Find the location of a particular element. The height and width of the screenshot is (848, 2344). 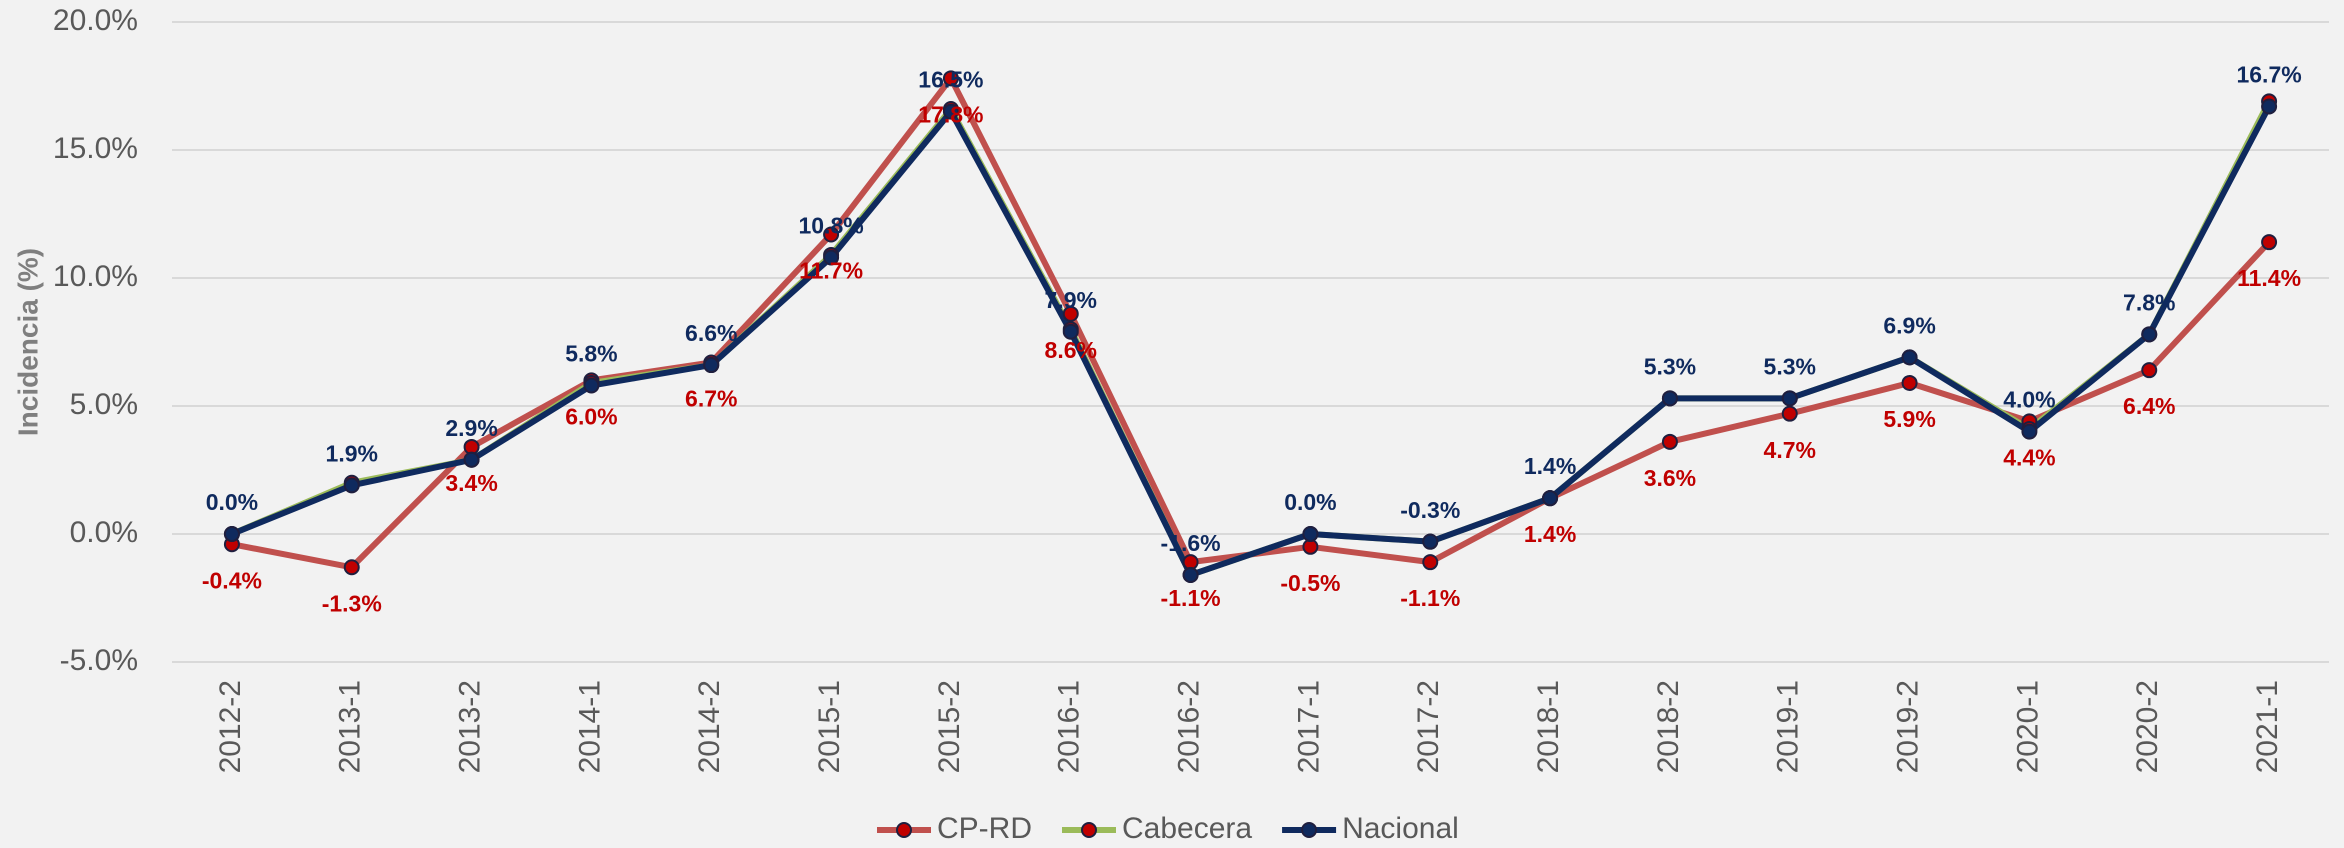

x-tick-label: 2020-2 is located at coordinates (2147, 726).